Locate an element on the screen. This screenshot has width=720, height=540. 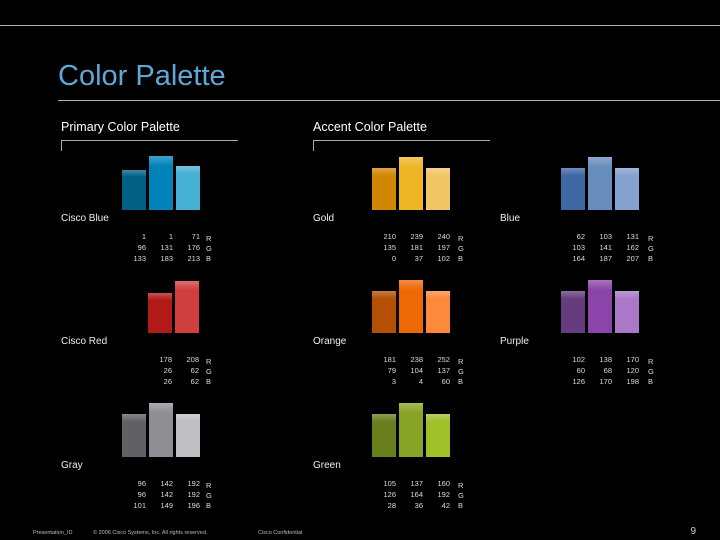
blue-values-3: 131 162 207 is located at coordinates (626, 247).